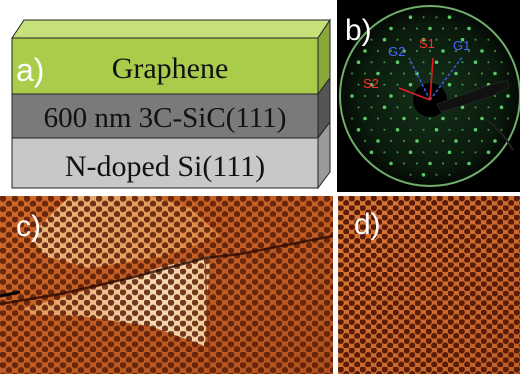  I want to click on g2-label: G2, so click(396, 51).